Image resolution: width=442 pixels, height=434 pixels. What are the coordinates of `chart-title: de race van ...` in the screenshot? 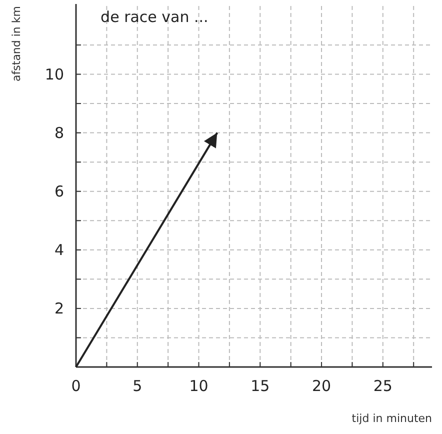 It's located at (154, 17).